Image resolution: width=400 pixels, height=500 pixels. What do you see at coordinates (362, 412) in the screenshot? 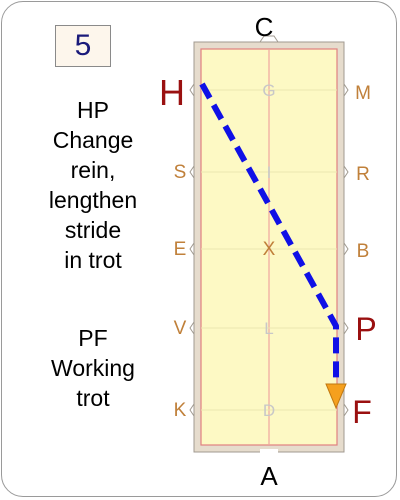
I see `arena-letter-f: F` at bounding box center [362, 412].